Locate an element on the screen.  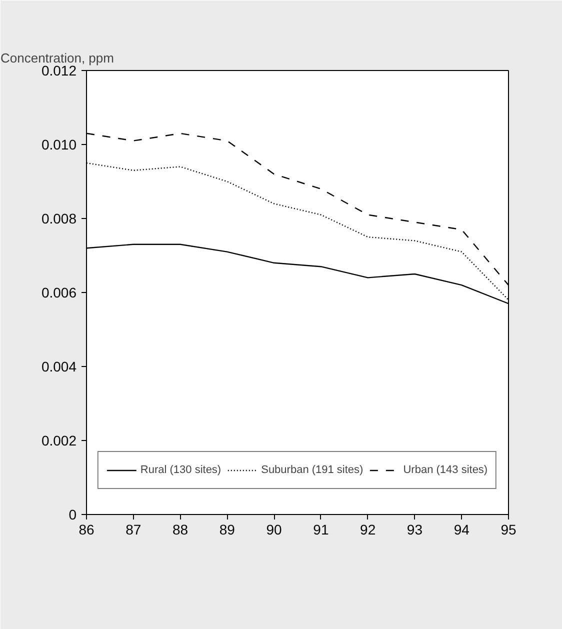
y-tick-label: 0.006 is located at coordinates (59, 292).